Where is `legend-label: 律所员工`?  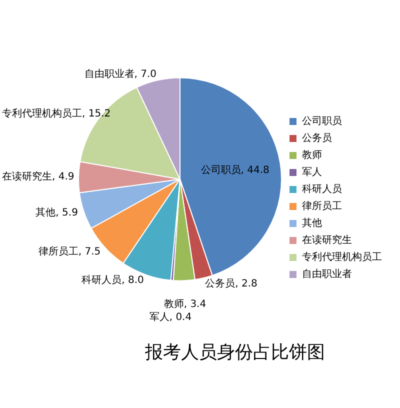
legend-label: 律所员工 is located at coordinates (322, 206).